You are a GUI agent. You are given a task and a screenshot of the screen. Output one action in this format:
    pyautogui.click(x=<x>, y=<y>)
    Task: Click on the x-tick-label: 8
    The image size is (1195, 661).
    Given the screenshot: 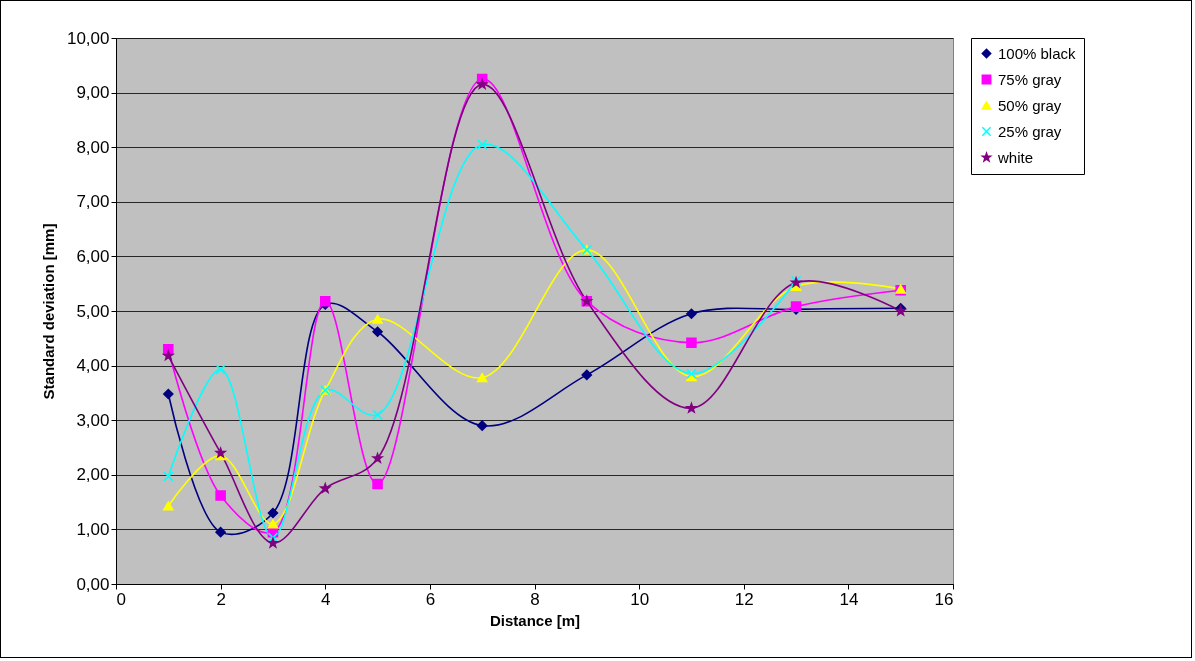 What is the action you would take?
    pyautogui.click(x=535, y=599)
    